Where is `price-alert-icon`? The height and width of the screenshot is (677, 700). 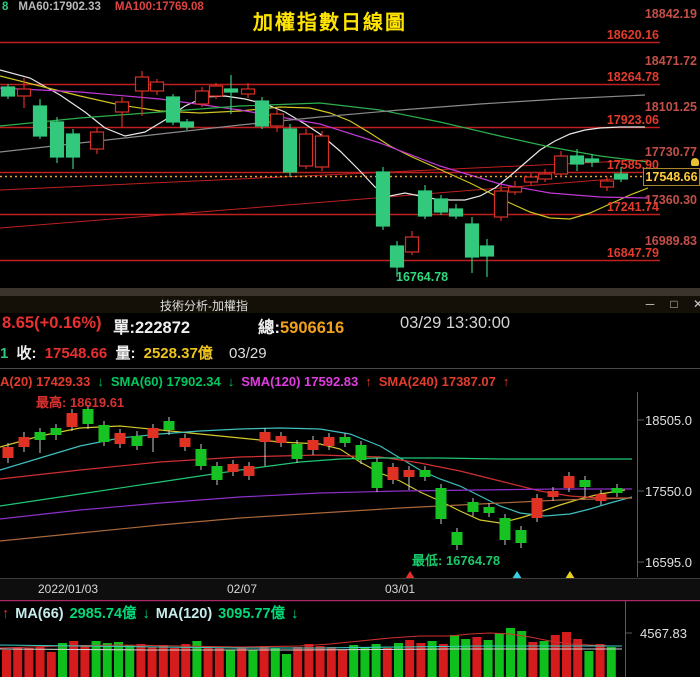 price-alert-icon is located at coordinates (695, 162).